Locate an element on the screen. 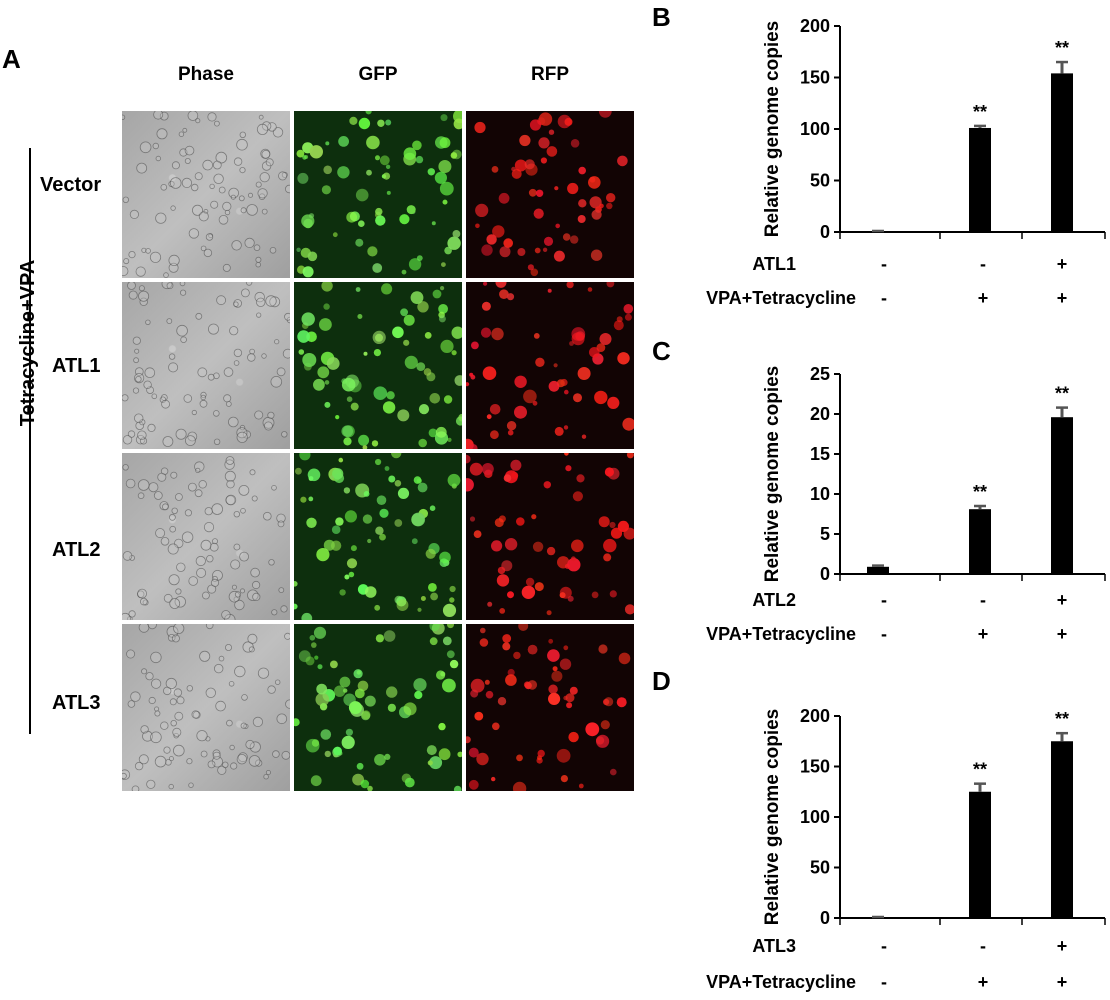  panel-a-letter: A is located at coordinates (11, 59).